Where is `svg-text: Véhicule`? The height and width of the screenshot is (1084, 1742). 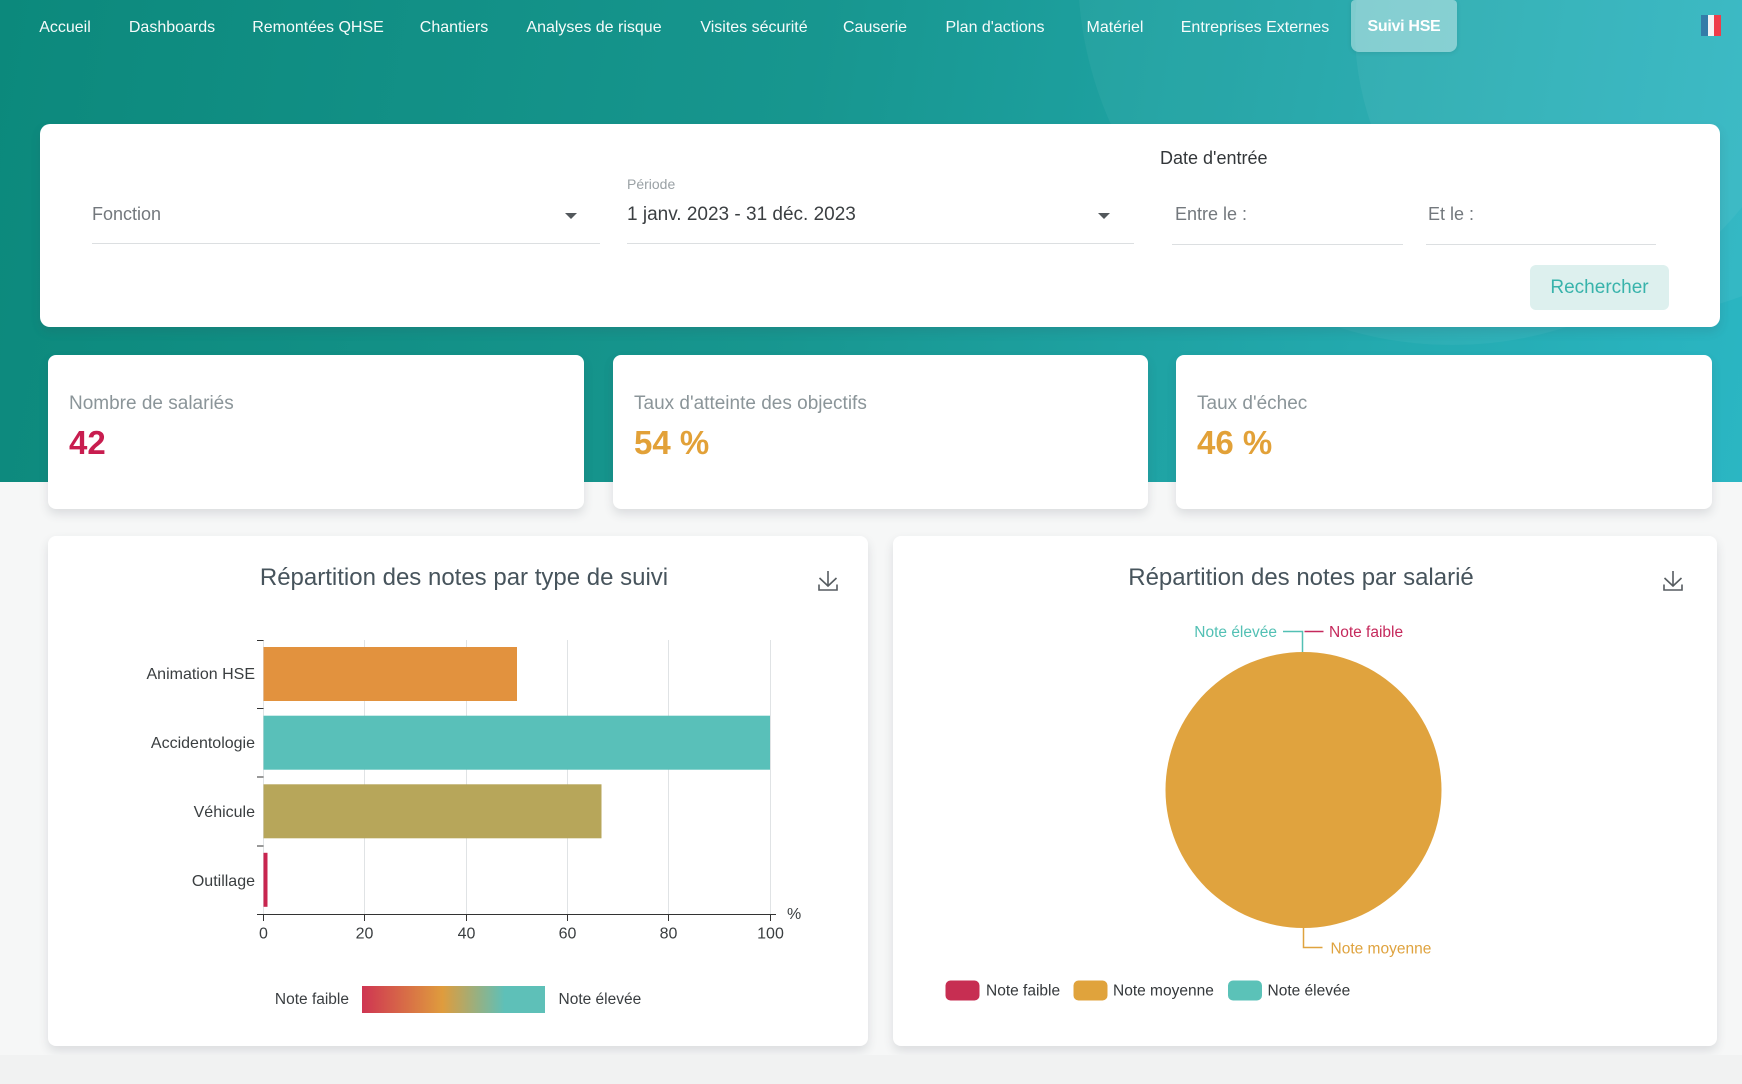 svg-text: Véhicule is located at coordinates (224, 812).